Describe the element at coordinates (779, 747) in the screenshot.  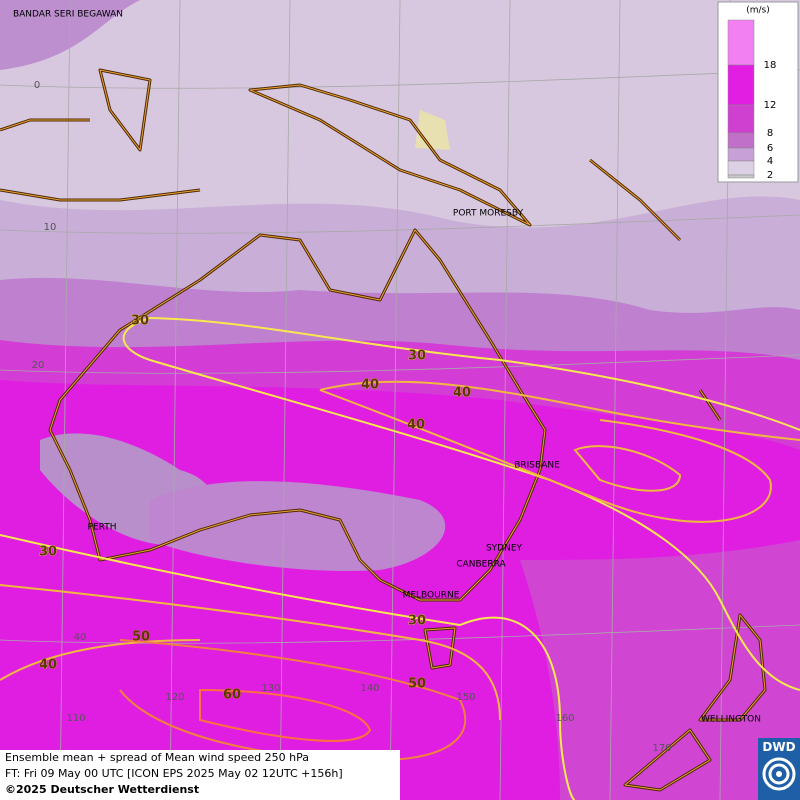
I see `logo-text: DWD` at that location.